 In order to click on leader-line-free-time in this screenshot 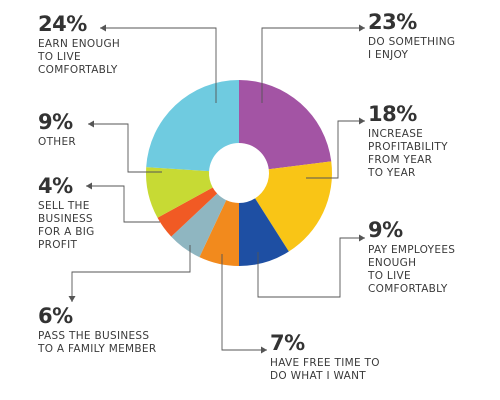, I will do `click(244, 302)`.